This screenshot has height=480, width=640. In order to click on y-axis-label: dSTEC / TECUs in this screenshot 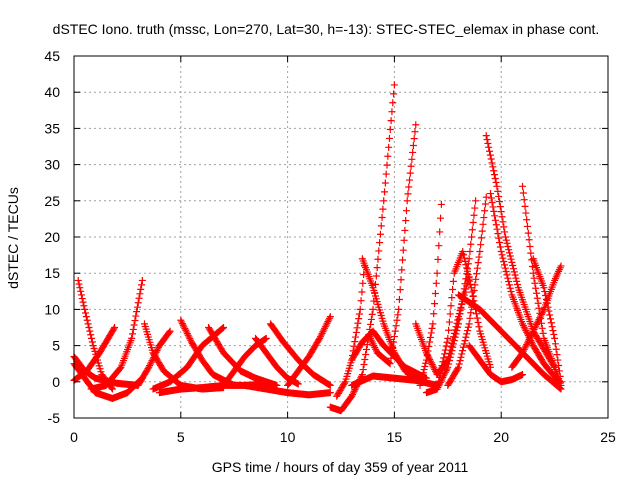, I will do `click(13, 238)`.